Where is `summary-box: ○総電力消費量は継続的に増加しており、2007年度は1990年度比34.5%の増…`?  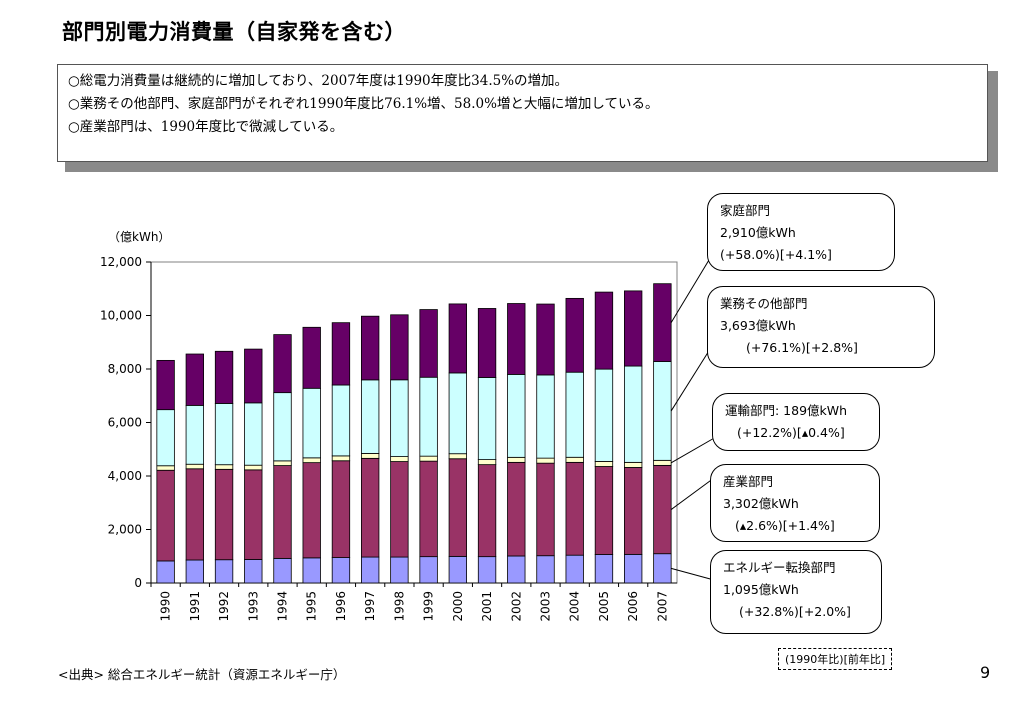 summary-box: ○総電力消費量は継続的に増加しており、2007年度は1990年度比34.5%の増… is located at coordinates (522, 113).